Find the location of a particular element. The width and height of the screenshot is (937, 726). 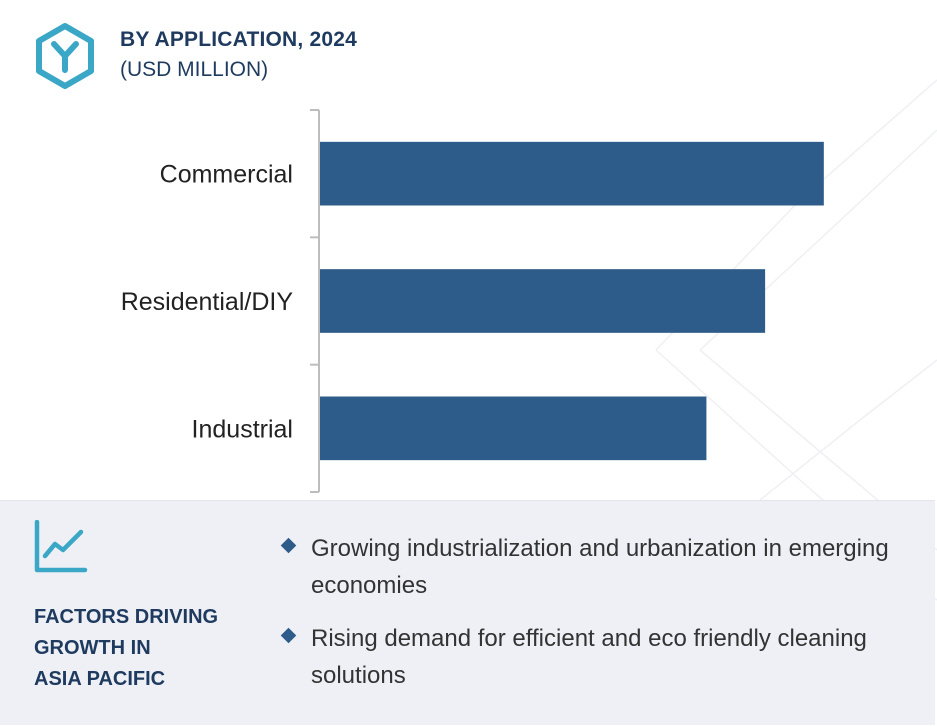

category-label: Industrial is located at coordinates (242, 429).